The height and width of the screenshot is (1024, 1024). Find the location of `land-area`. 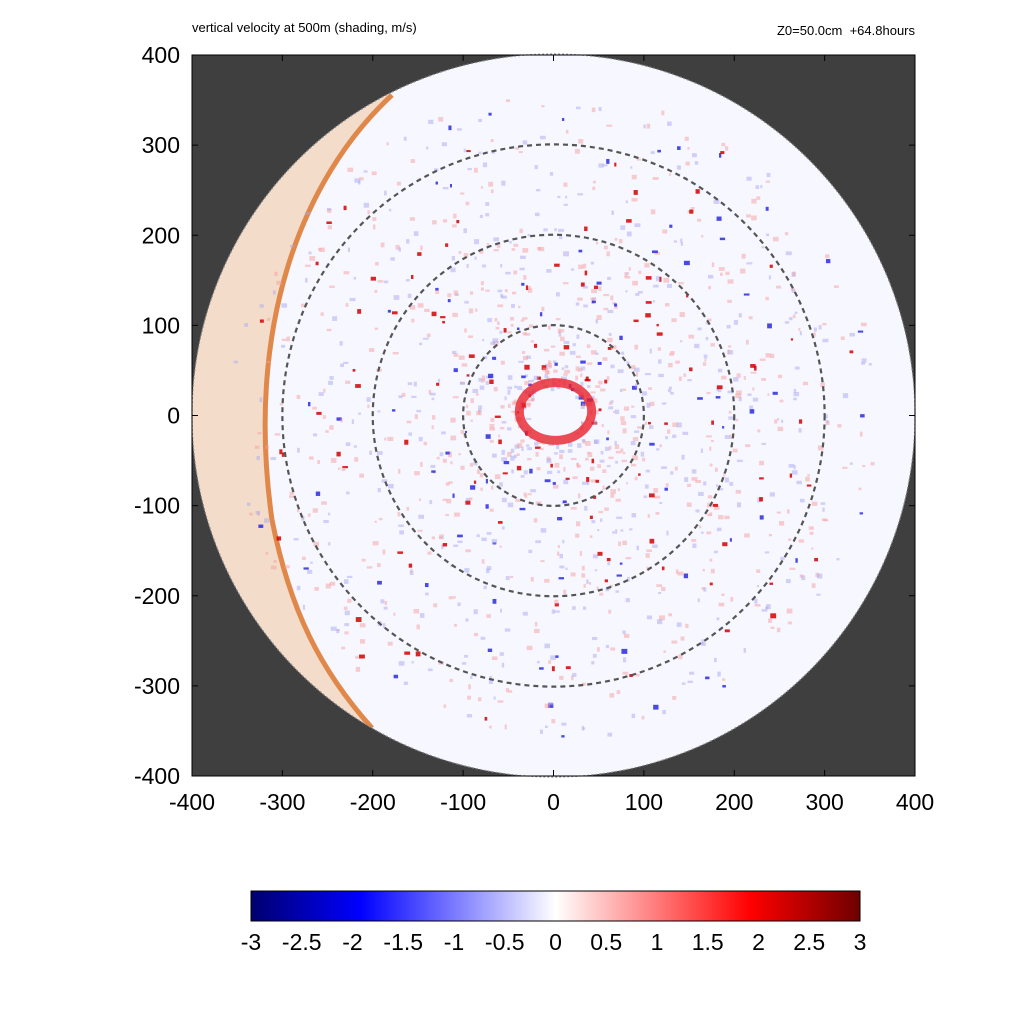

land-area is located at coordinates (292, 415).